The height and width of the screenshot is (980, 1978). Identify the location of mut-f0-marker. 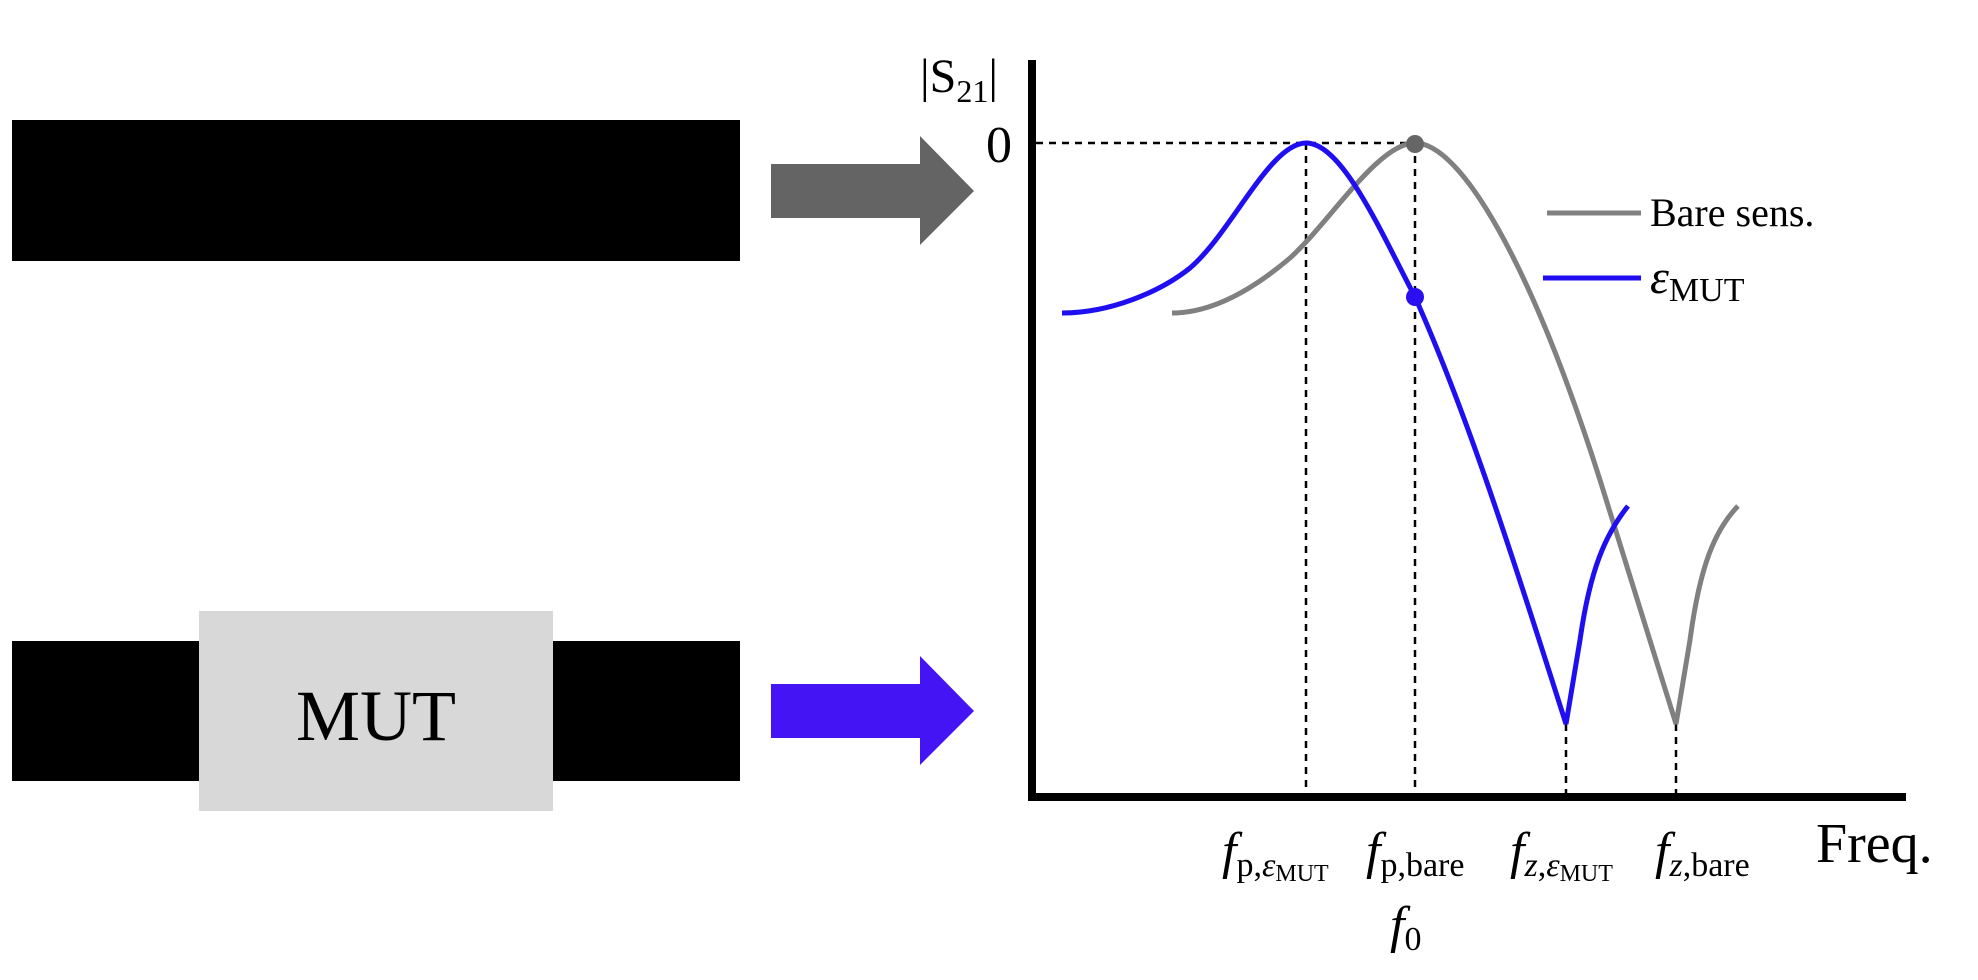
(1415, 297).